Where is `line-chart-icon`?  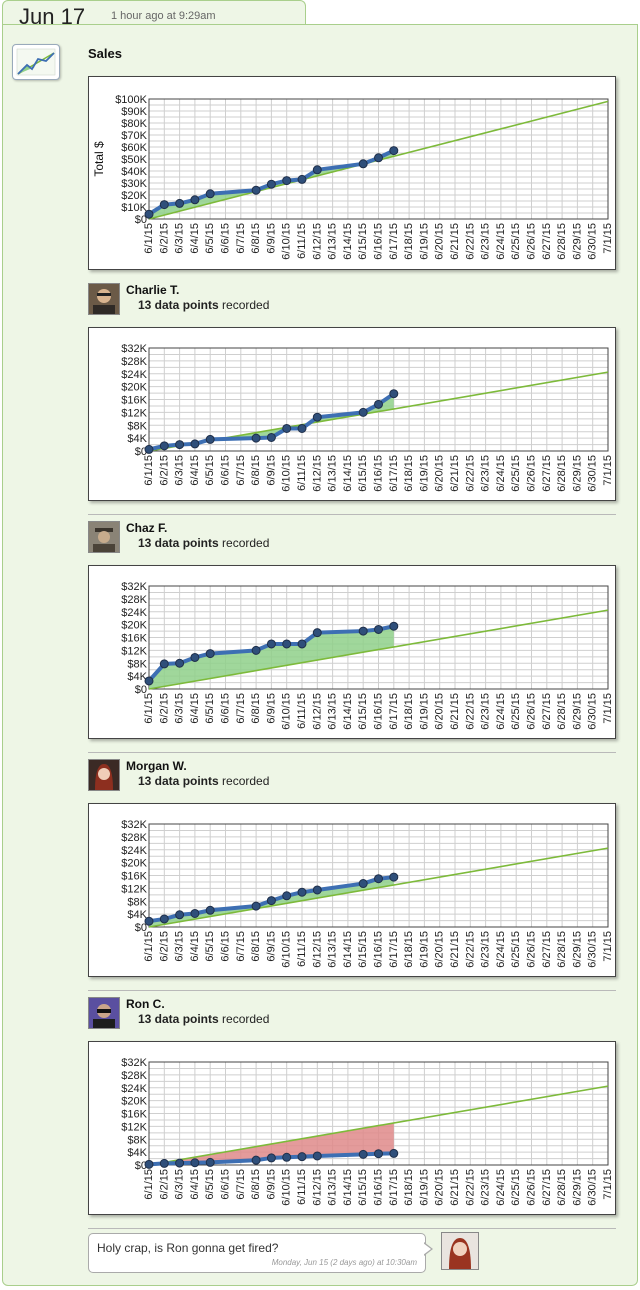
line-chart-icon is located at coordinates (36, 62).